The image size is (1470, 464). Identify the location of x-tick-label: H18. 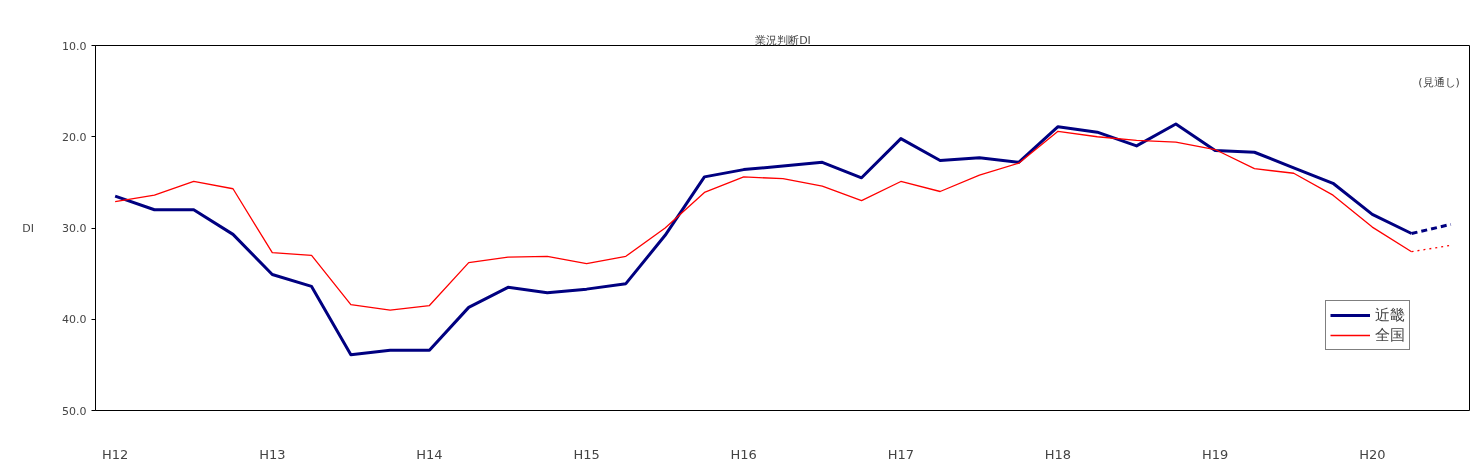
(1058, 454).